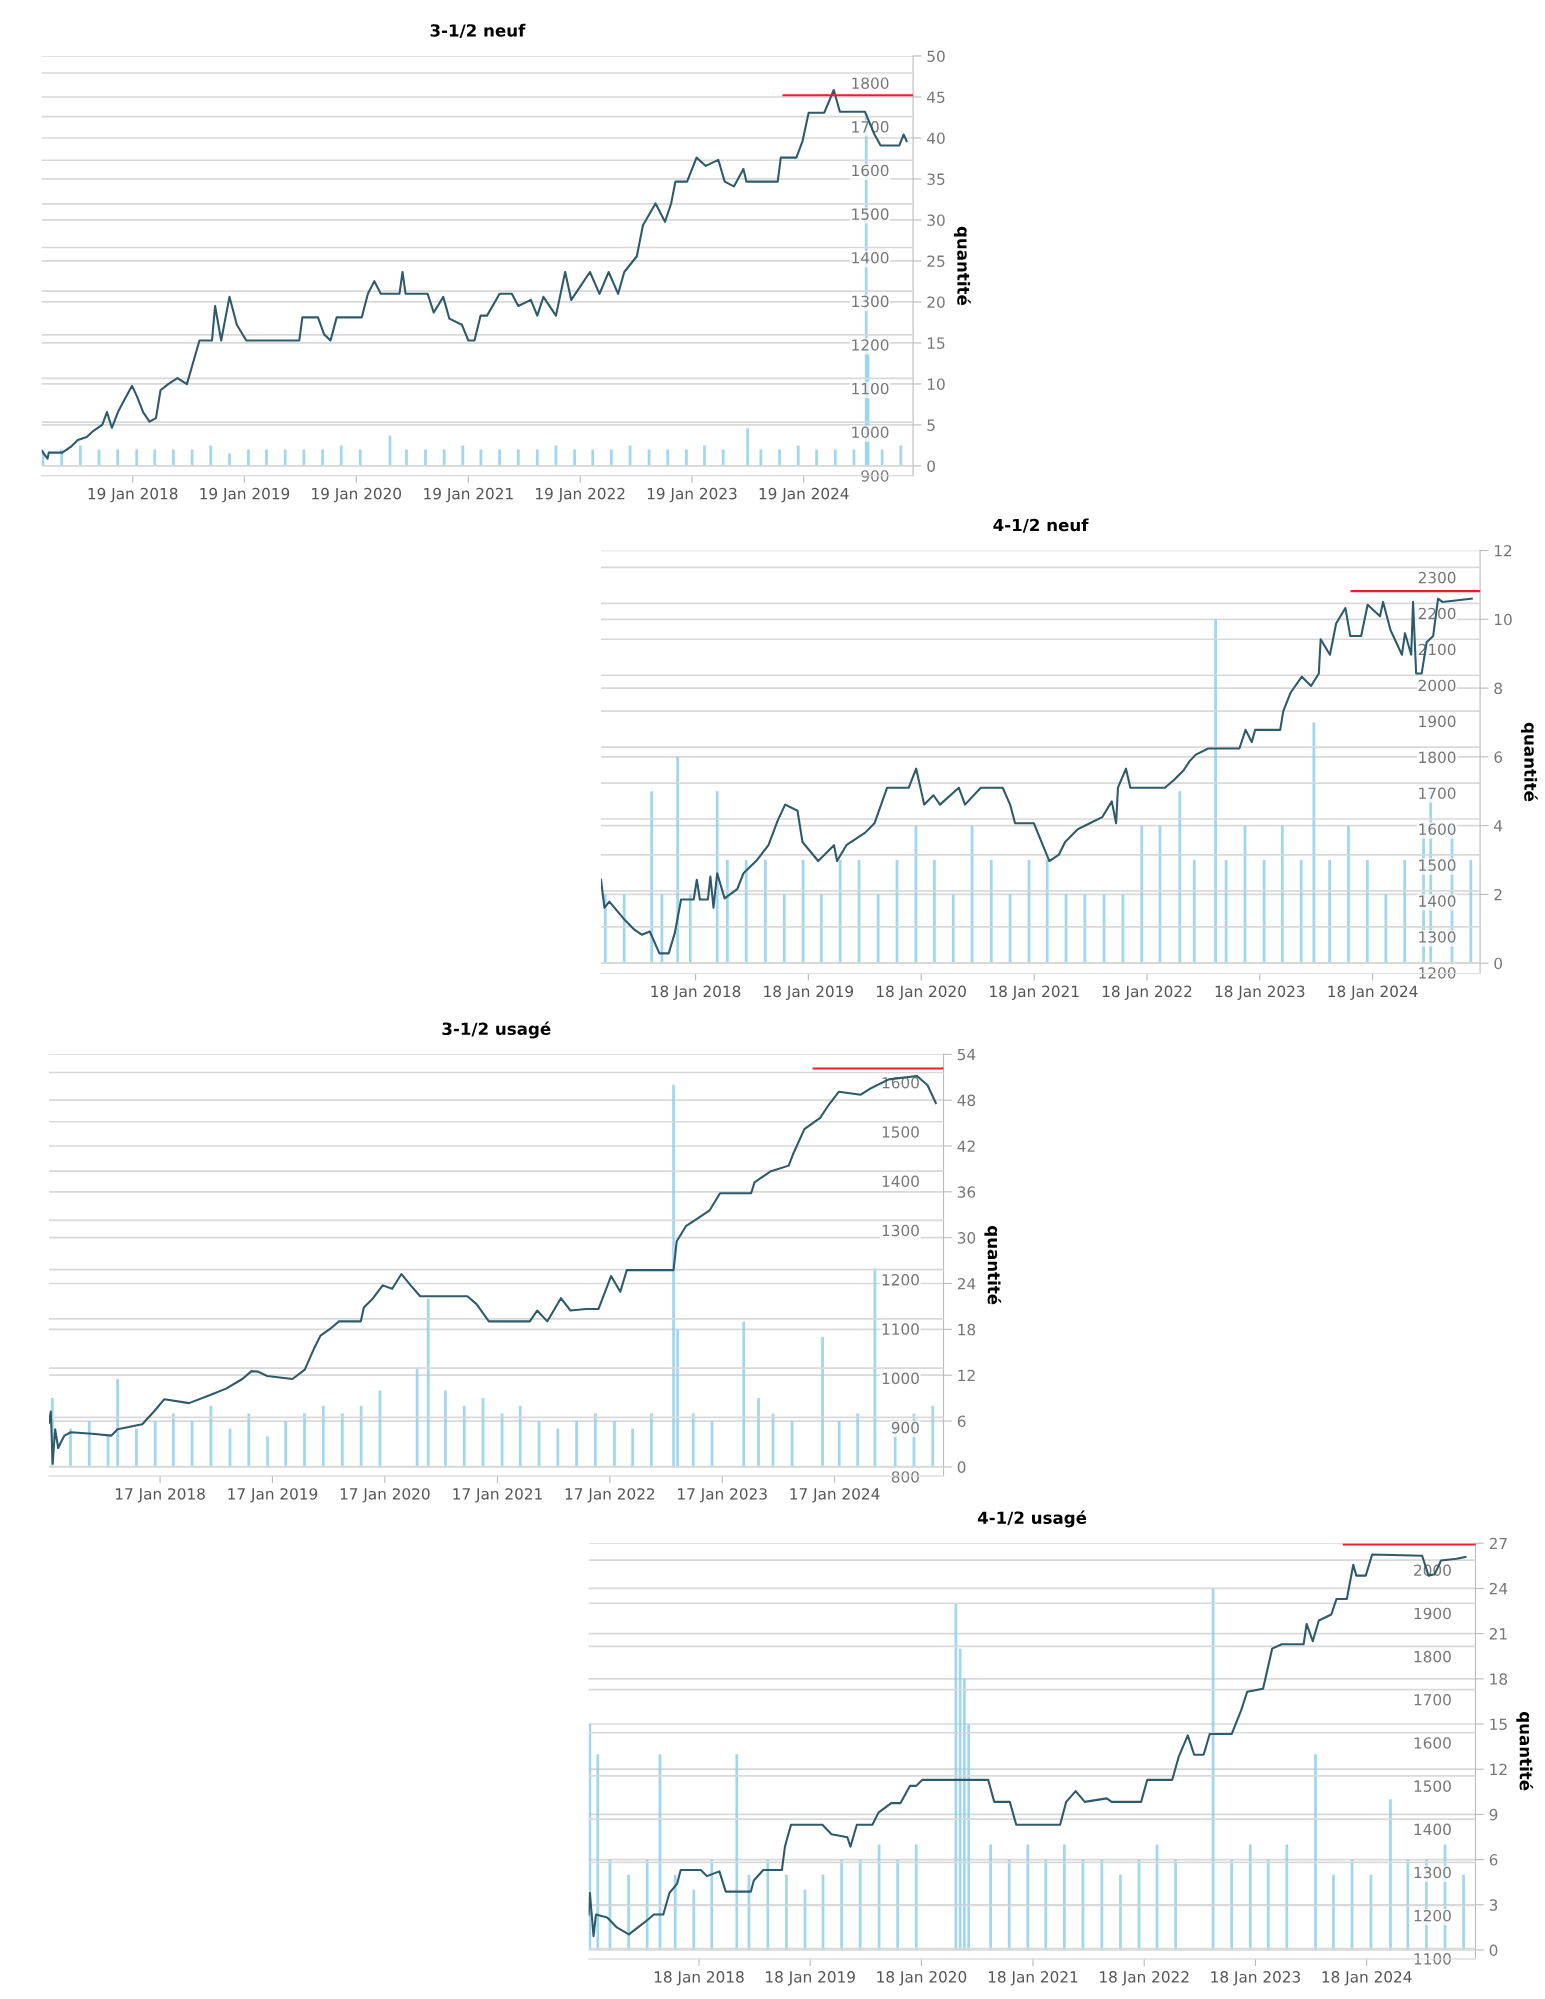 The height and width of the screenshot is (1999, 1545). What do you see at coordinates (936, 220) in the screenshot?
I see `y2-tick-label: 30` at bounding box center [936, 220].